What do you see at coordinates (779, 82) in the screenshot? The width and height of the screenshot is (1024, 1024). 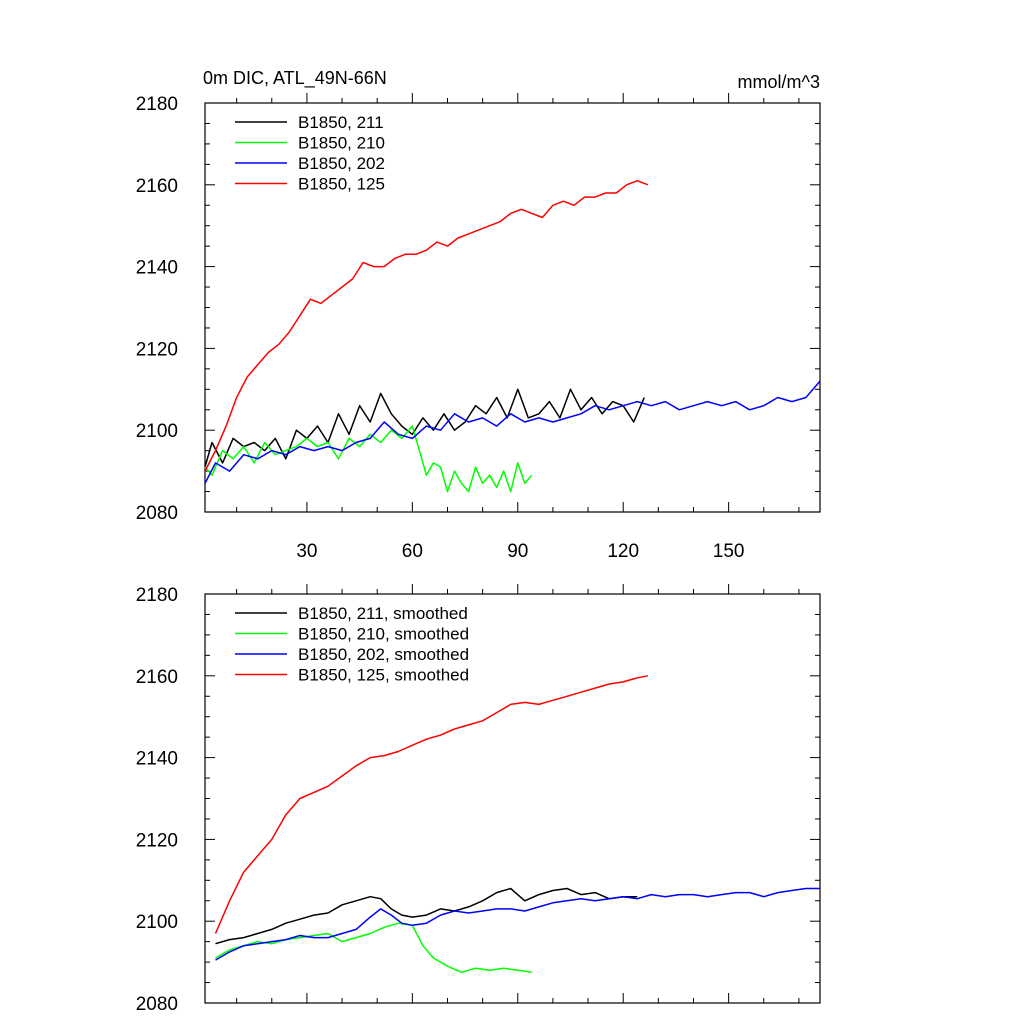 I see `units-label: mmol/m^3` at bounding box center [779, 82].